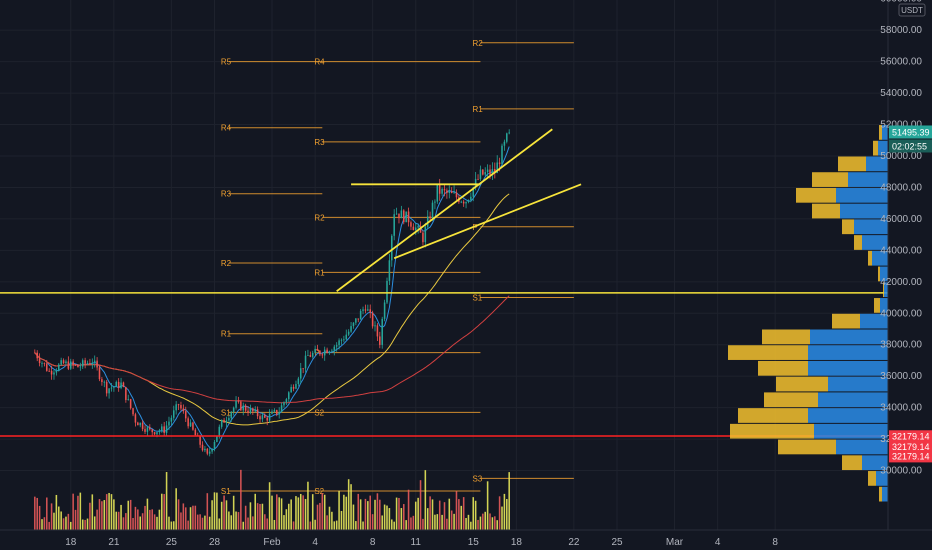 This screenshot has height=550, width=932. Describe the element at coordinates (487, 221) in the screenshot. I see `trendline` at that location.